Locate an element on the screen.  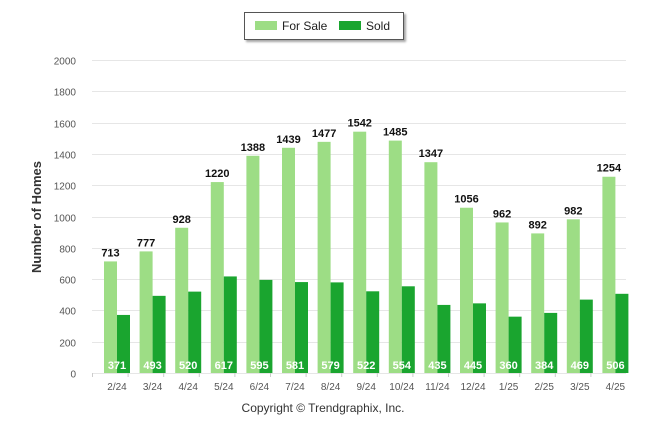
x-tick-label: 6/24 is located at coordinates (260, 387).